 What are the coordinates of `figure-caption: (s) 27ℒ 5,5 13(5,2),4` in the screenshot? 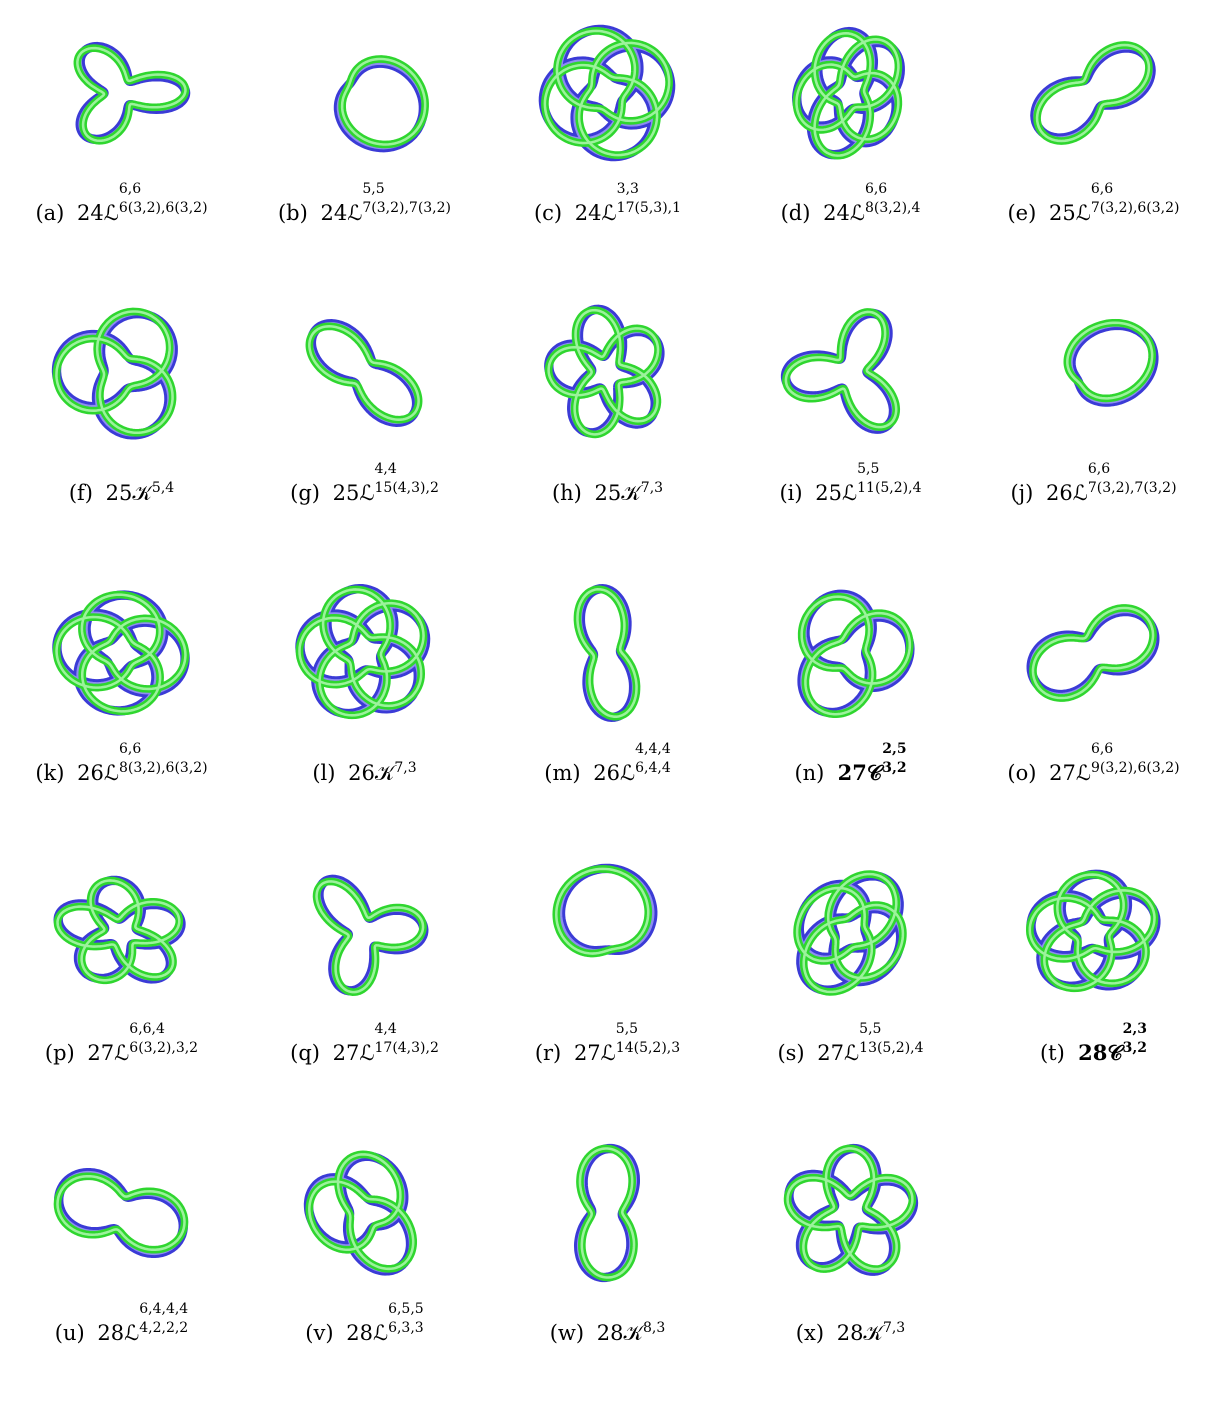 It's located at (850, 1045).